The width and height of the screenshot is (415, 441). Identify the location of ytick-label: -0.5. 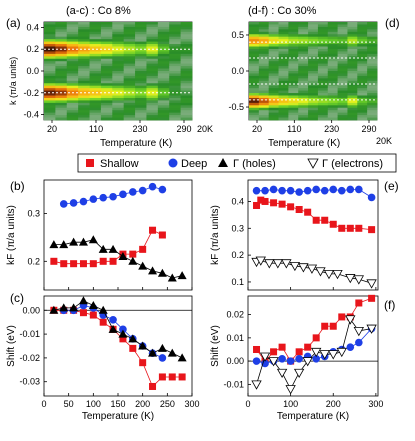
(236, 107).